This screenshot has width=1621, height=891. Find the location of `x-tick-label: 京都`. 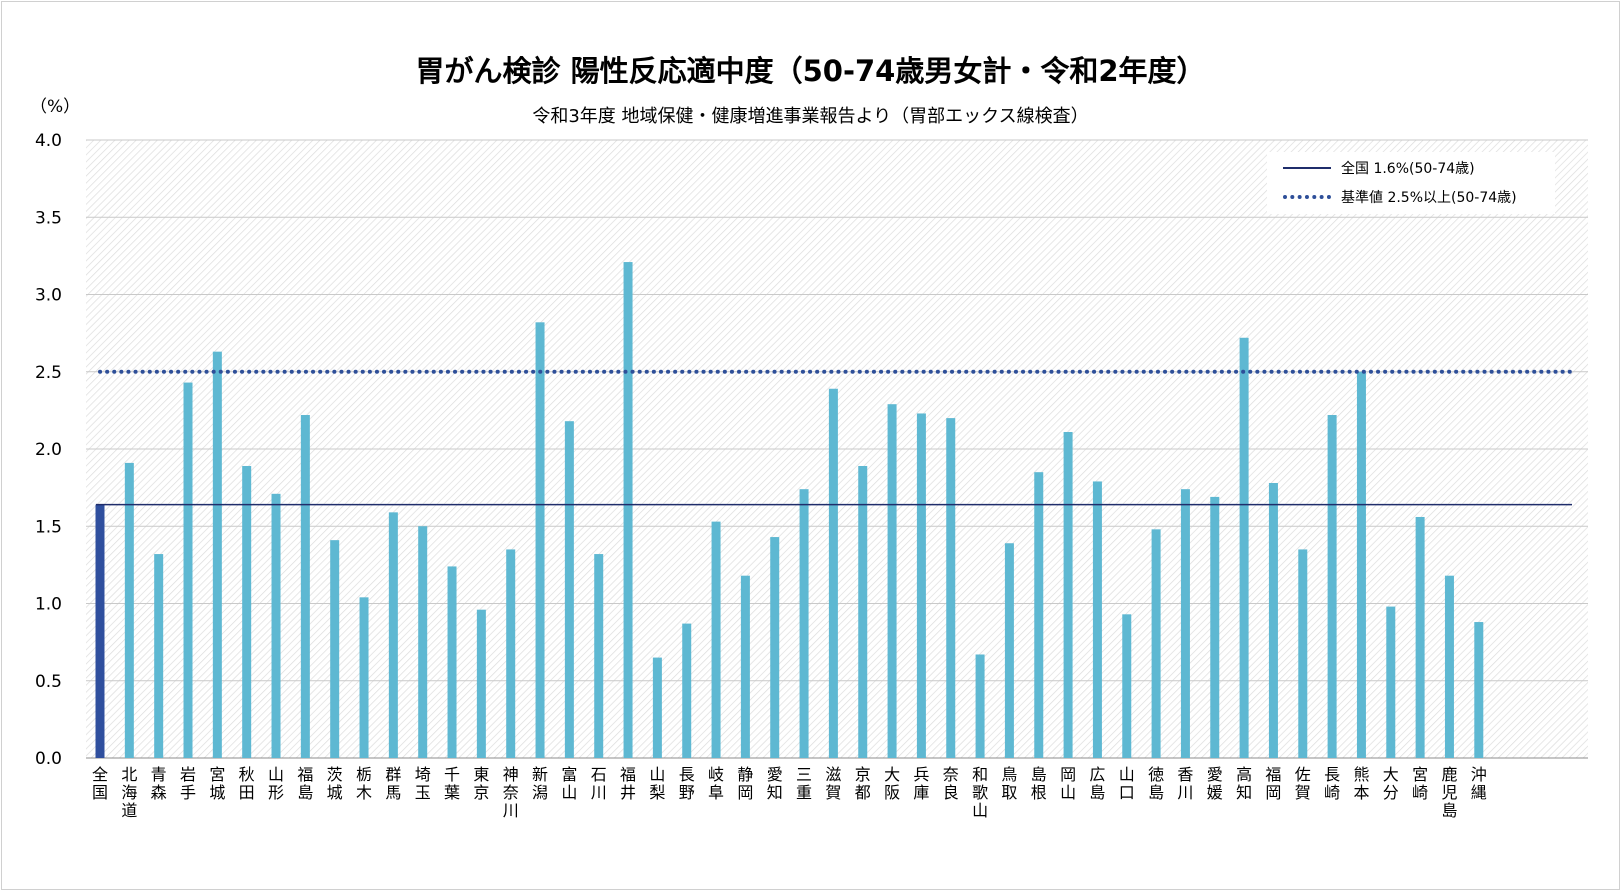

x-tick-label: 京都 is located at coordinates (863, 783).